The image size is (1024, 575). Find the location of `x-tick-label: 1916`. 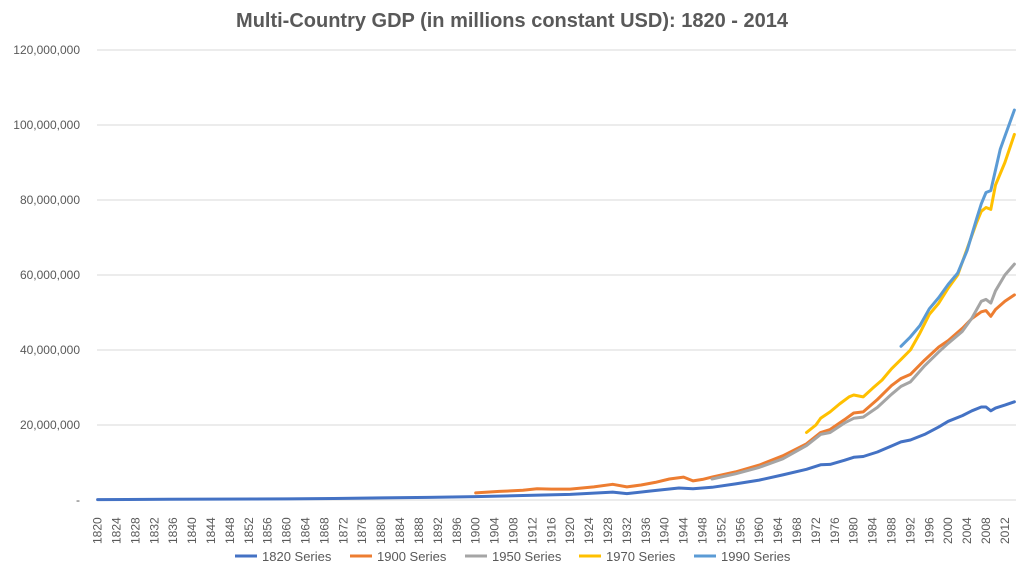

x-tick-label: 1916 is located at coordinates (551, 530).